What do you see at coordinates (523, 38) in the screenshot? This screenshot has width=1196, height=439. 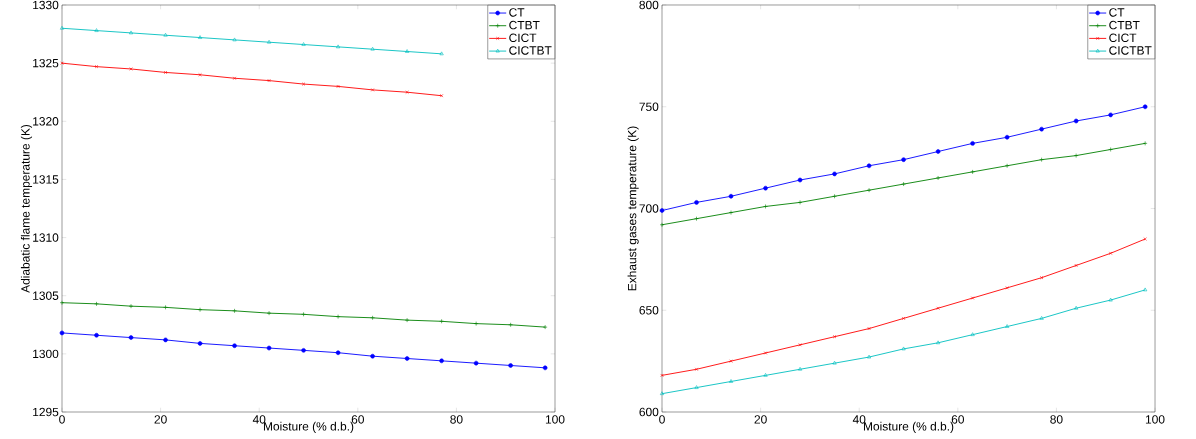 I see `legend-label: CICT` at bounding box center [523, 38].